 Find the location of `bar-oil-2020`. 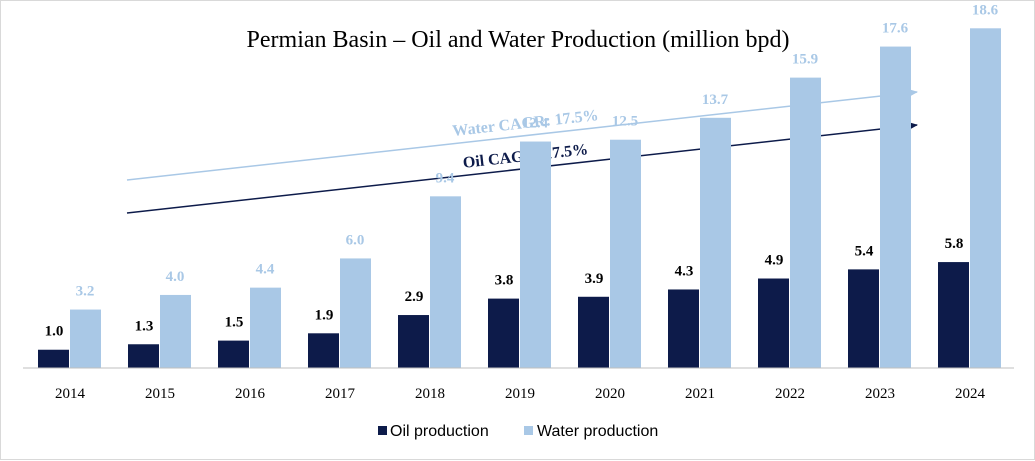

bar-oil-2020 is located at coordinates (593, 332).